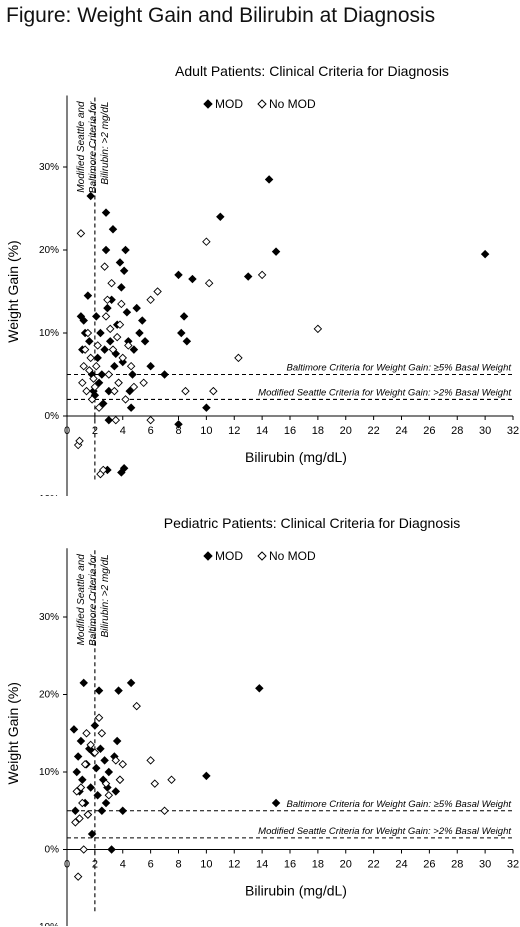  What do you see at coordinates (151, 865) in the screenshot?
I see `x-tick-label: 6` at bounding box center [151, 865].